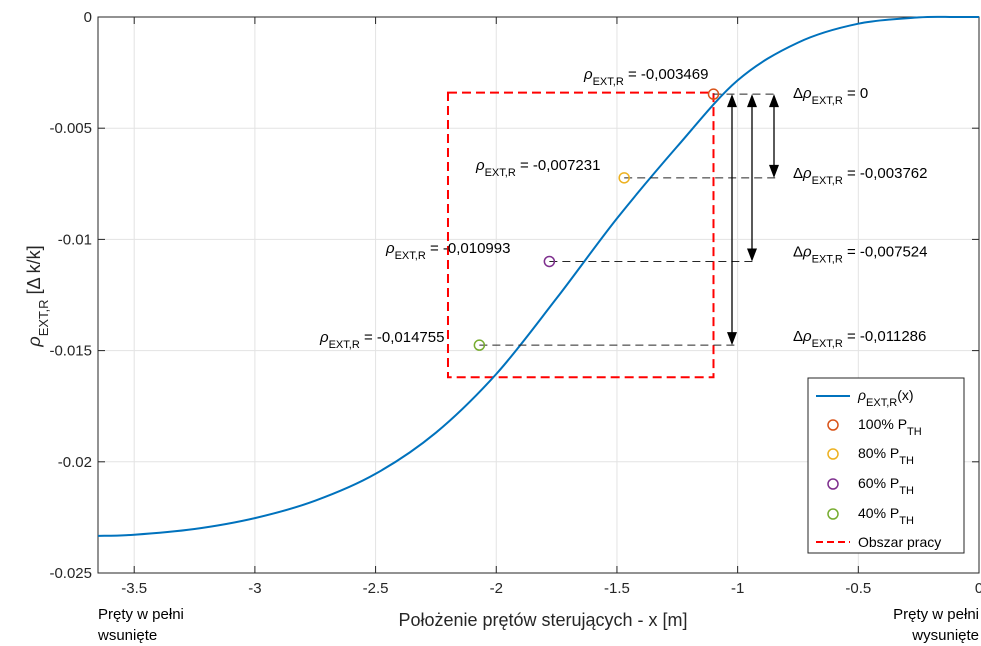  What do you see at coordinates (645, 77) in the screenshot?
I see `point-value-label: ρEXT,R = -0,003469` at bounding box center [645, 77].